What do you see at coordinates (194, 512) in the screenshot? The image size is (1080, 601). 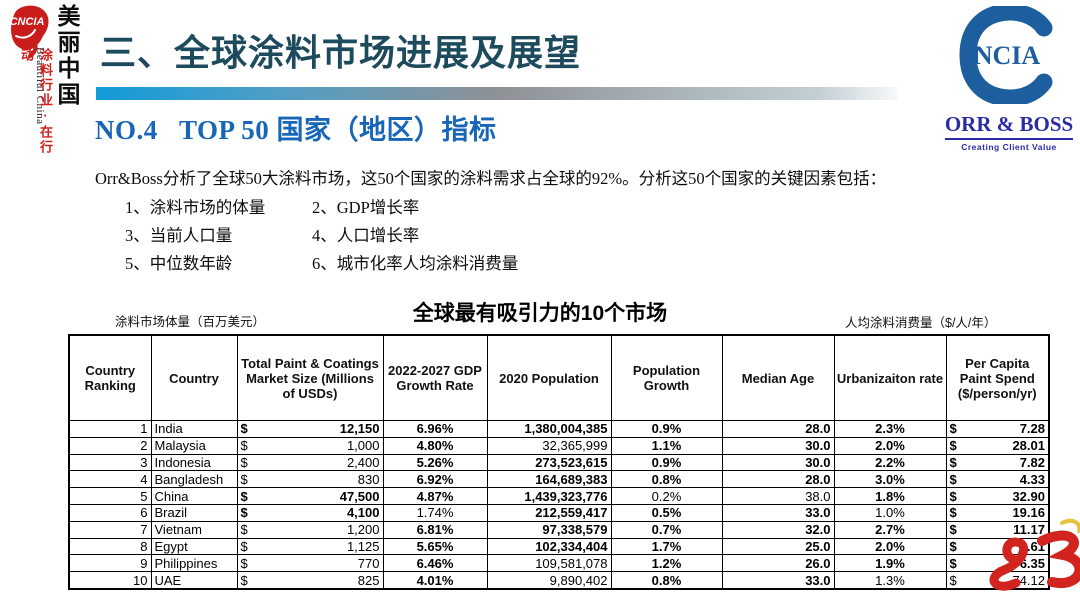 I see `cell-country: Brazil` at bounding box center [194, 512].